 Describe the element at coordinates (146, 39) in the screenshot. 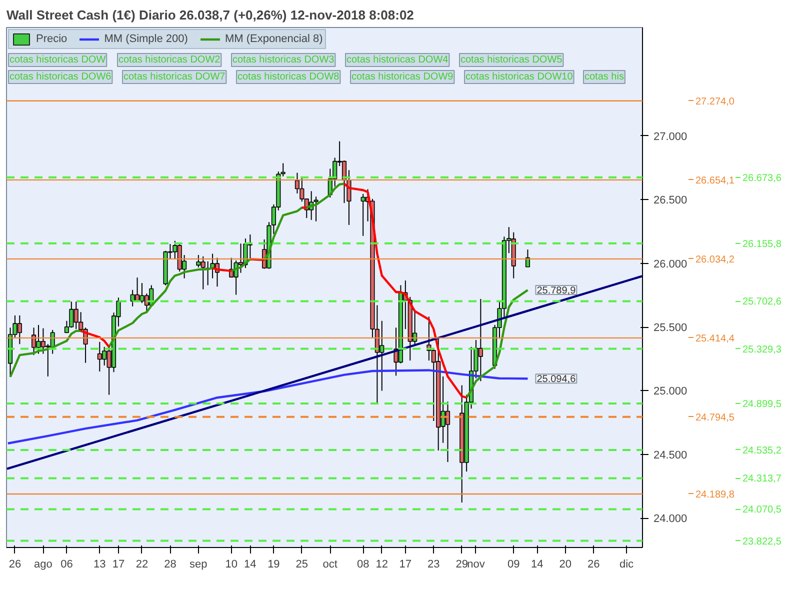

I see `legend-label: MM (Simple 200)` at that location.